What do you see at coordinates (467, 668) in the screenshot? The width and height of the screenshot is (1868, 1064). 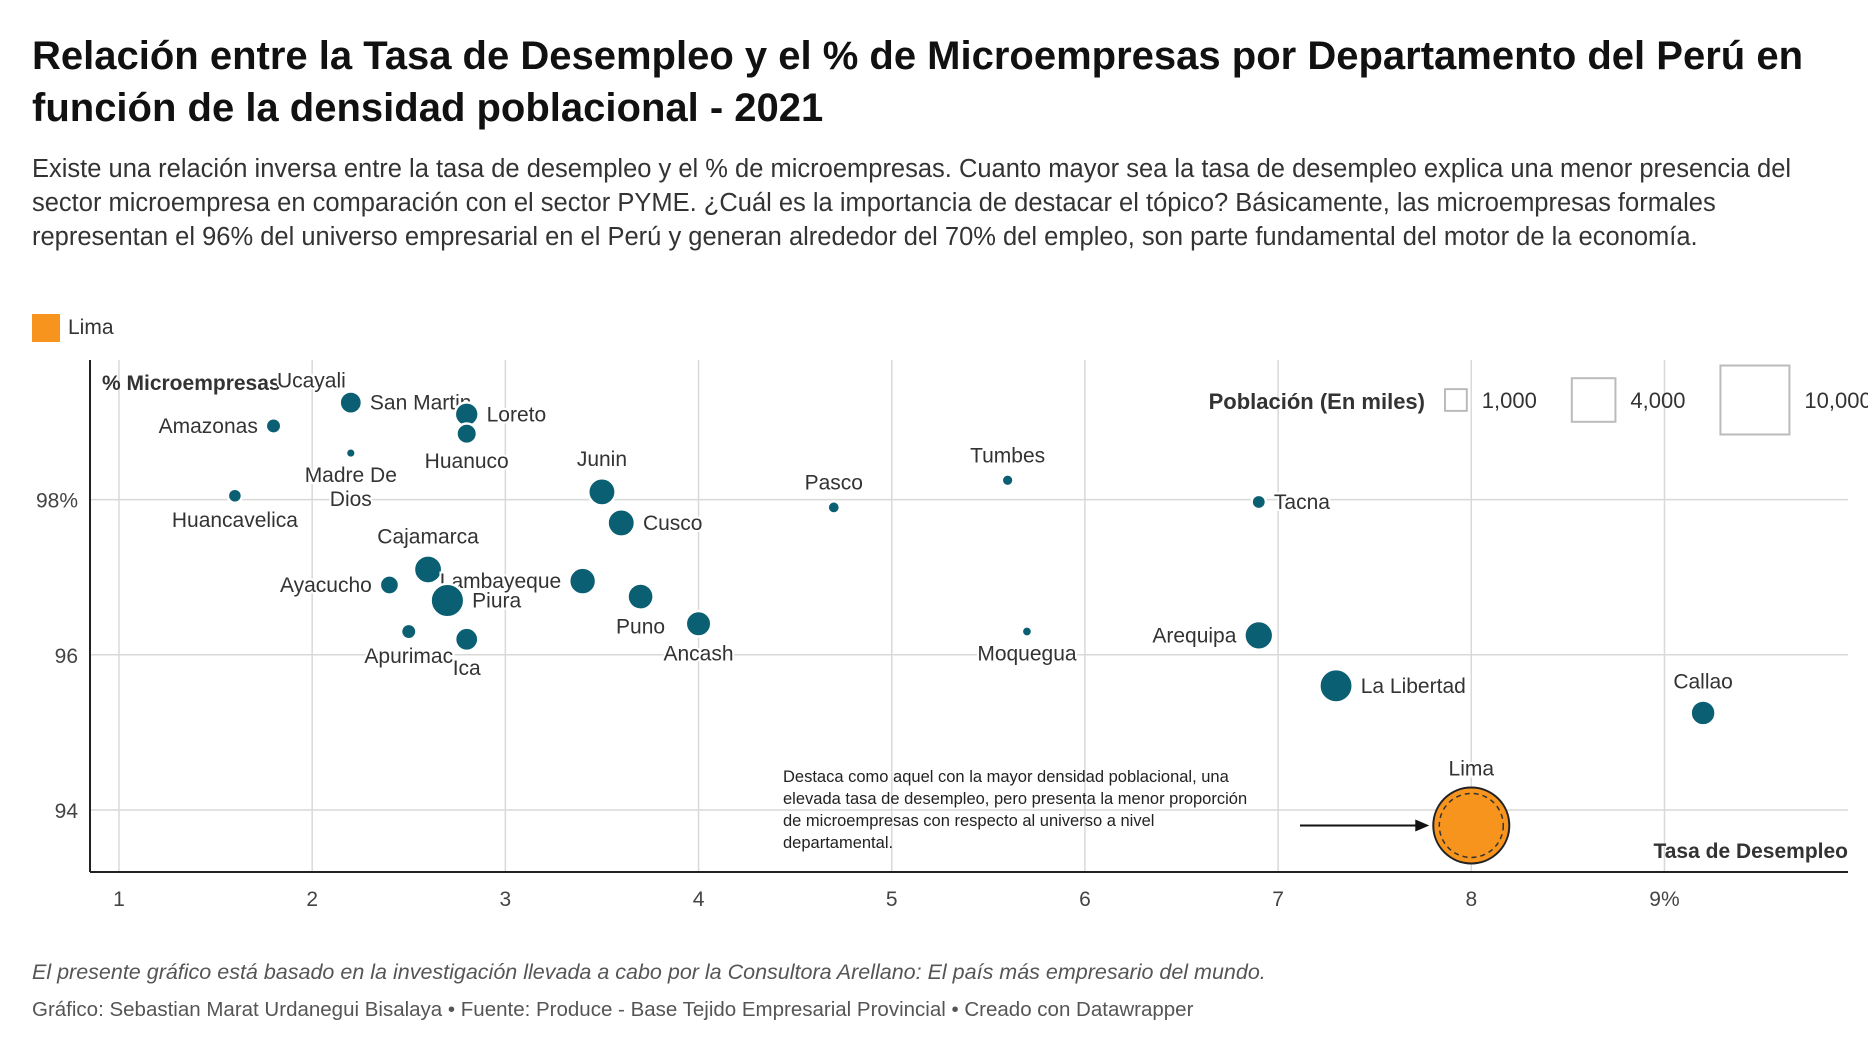 I see `point-label-ica: Ica` at bounding box center [467, 668].